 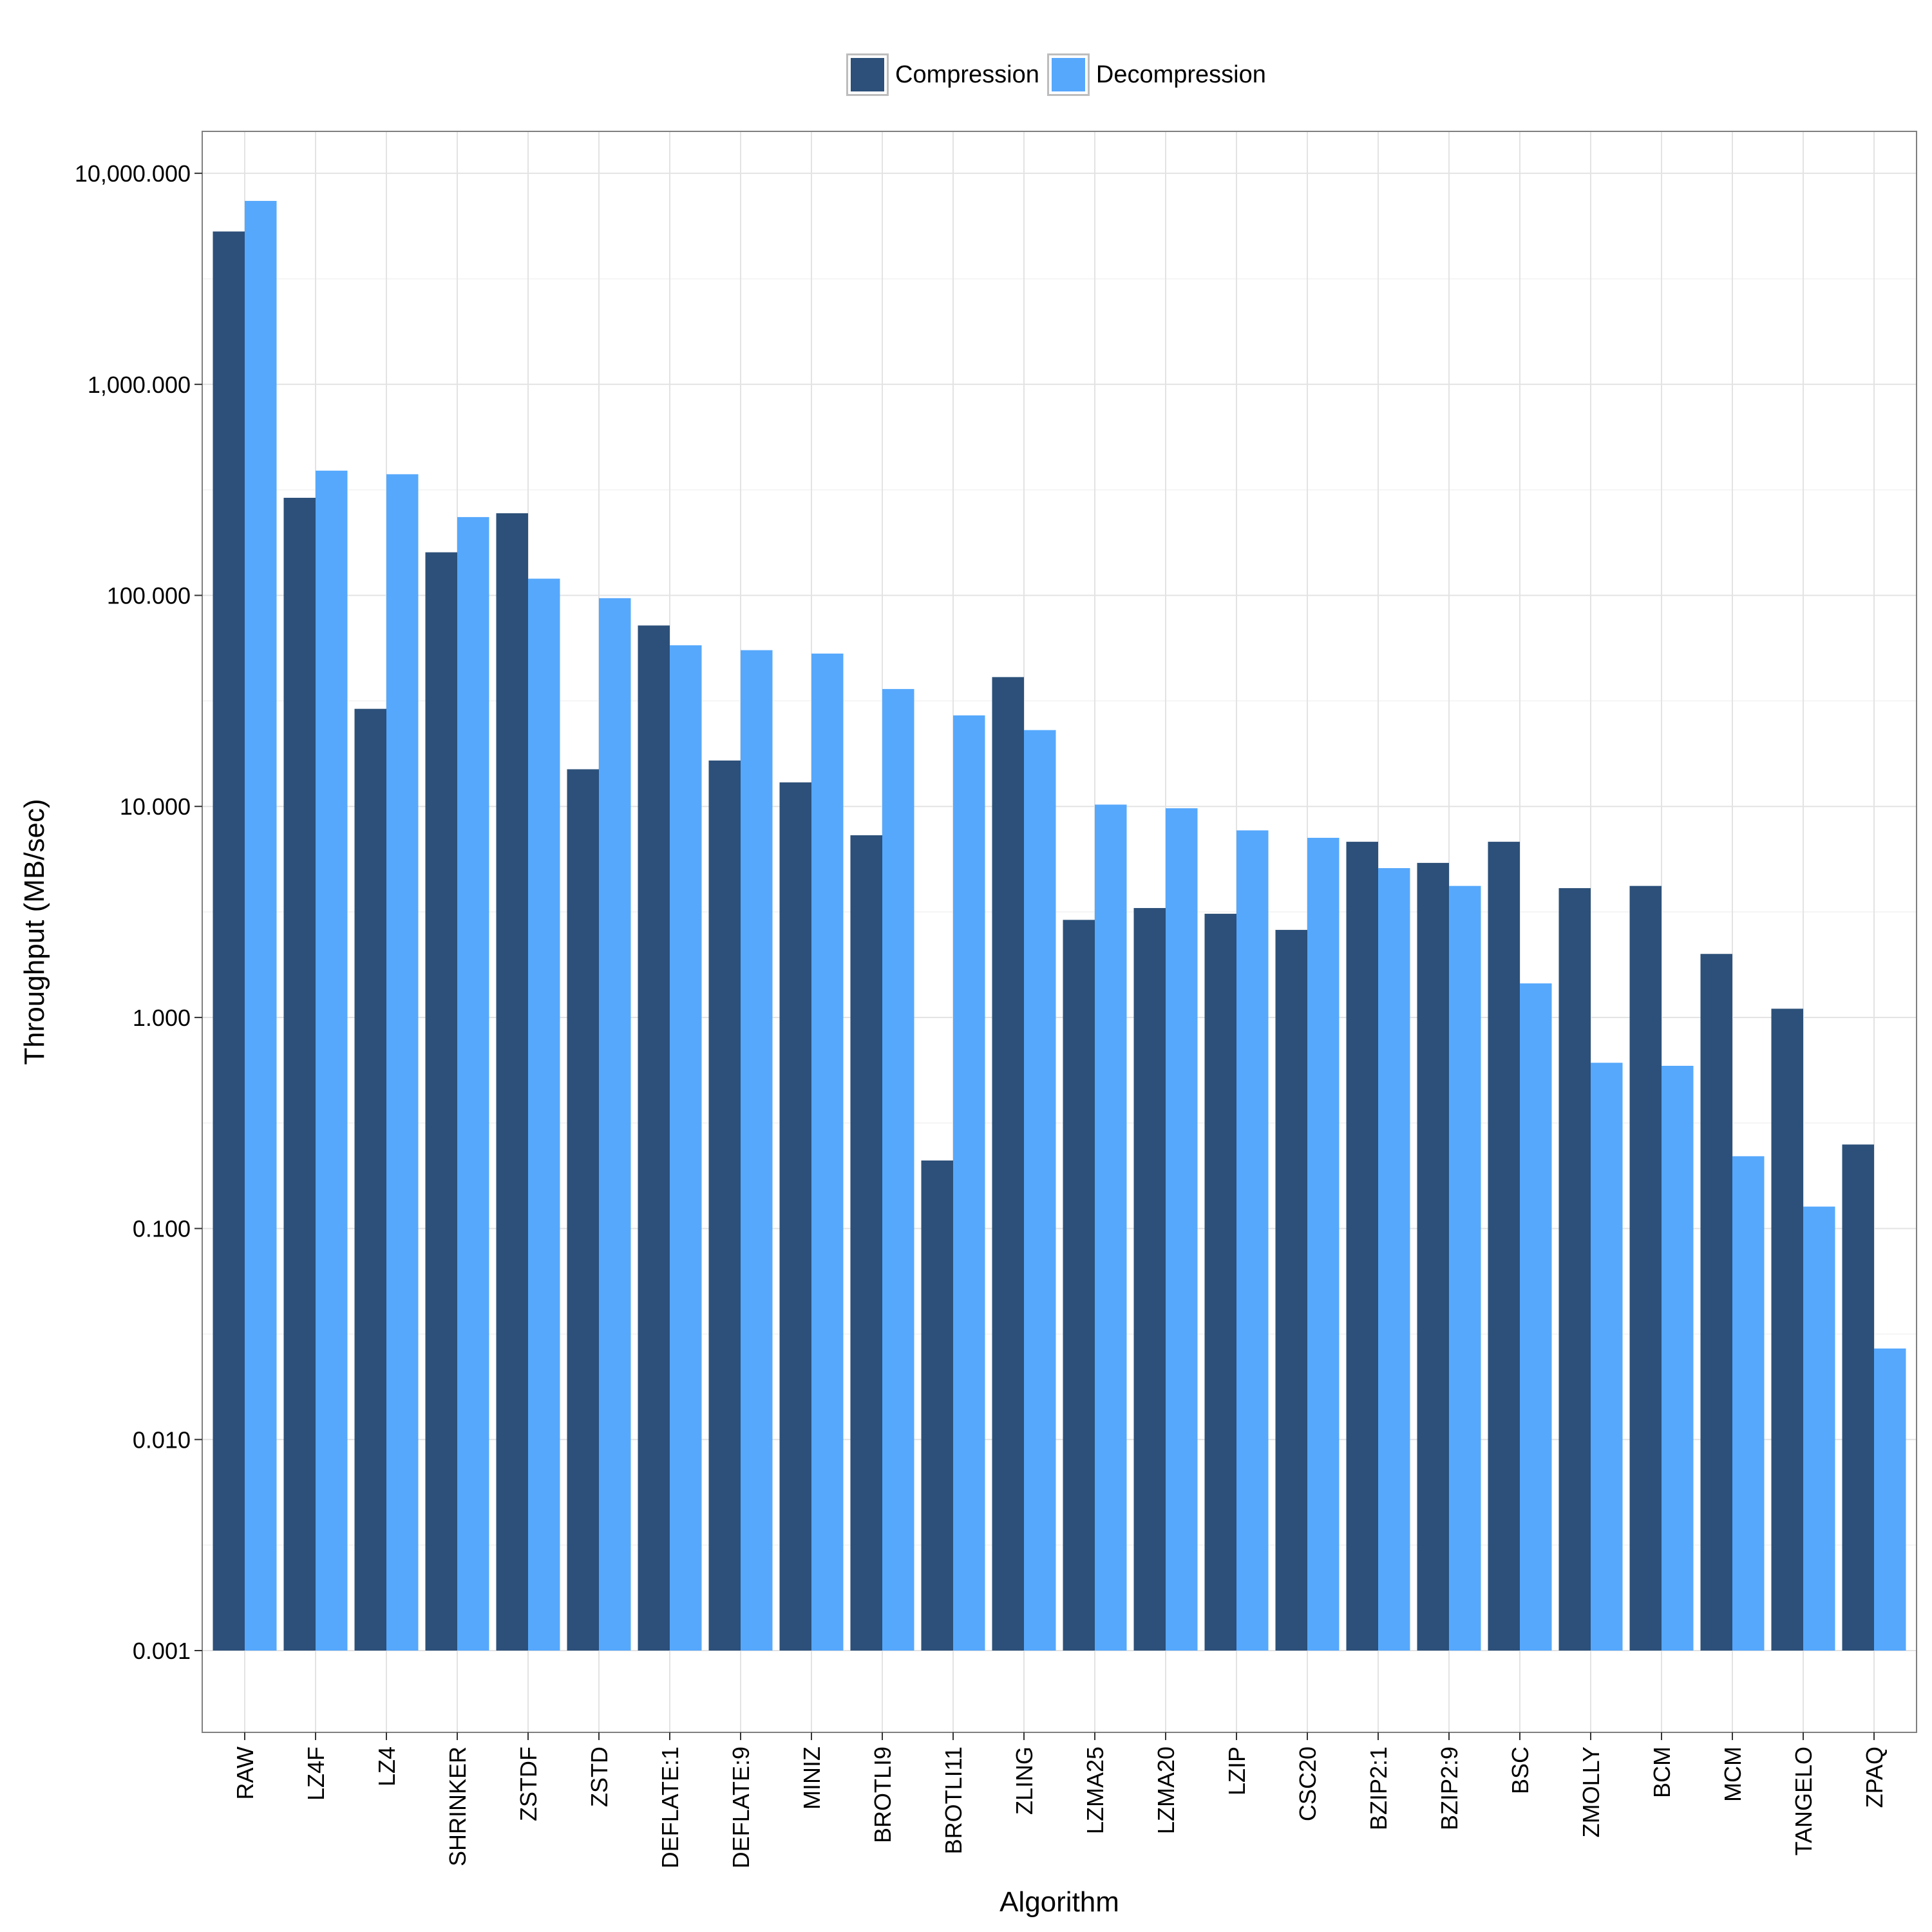 I want to click on x-tick-label: BROTLI11, so click(x=953, y=1801).